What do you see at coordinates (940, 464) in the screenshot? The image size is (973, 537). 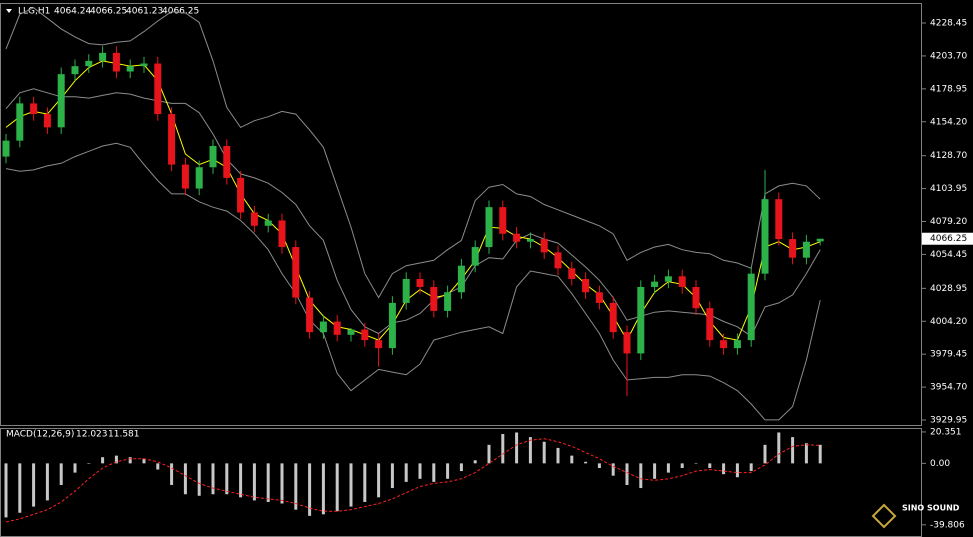 I see `y-tick-label: 0.00` at bounding box center [940, 464].